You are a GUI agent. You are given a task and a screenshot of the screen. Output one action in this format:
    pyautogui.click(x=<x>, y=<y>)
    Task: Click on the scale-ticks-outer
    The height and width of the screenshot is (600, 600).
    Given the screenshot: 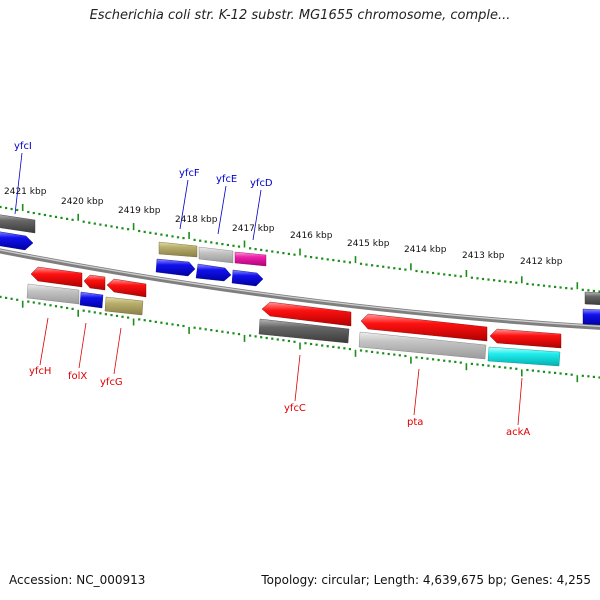 What is the action you would take?
    pyautogui.click(x=300, y=248)
    